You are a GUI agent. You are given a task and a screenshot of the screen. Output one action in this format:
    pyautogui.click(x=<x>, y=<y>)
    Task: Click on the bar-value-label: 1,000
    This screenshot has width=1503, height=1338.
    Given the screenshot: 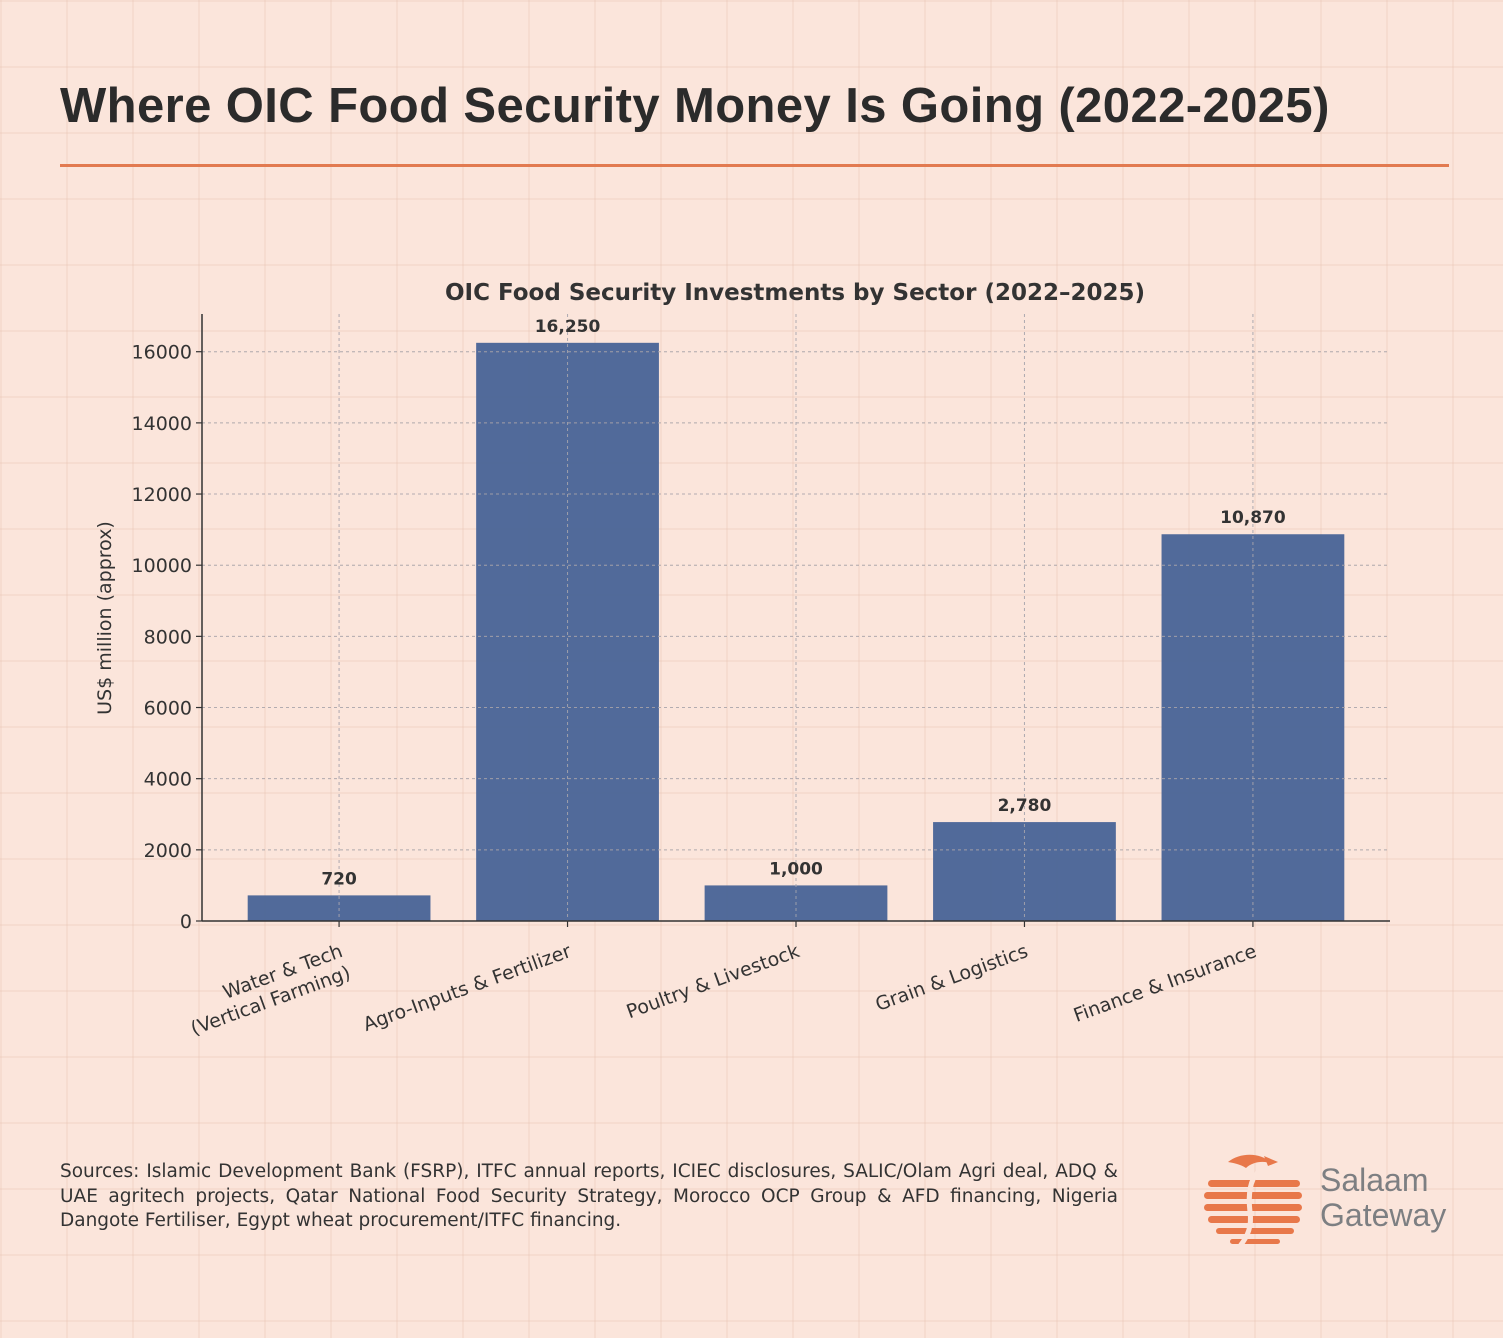 What is the action you would take?
    pyautogui.click(x=796, y=869)
    